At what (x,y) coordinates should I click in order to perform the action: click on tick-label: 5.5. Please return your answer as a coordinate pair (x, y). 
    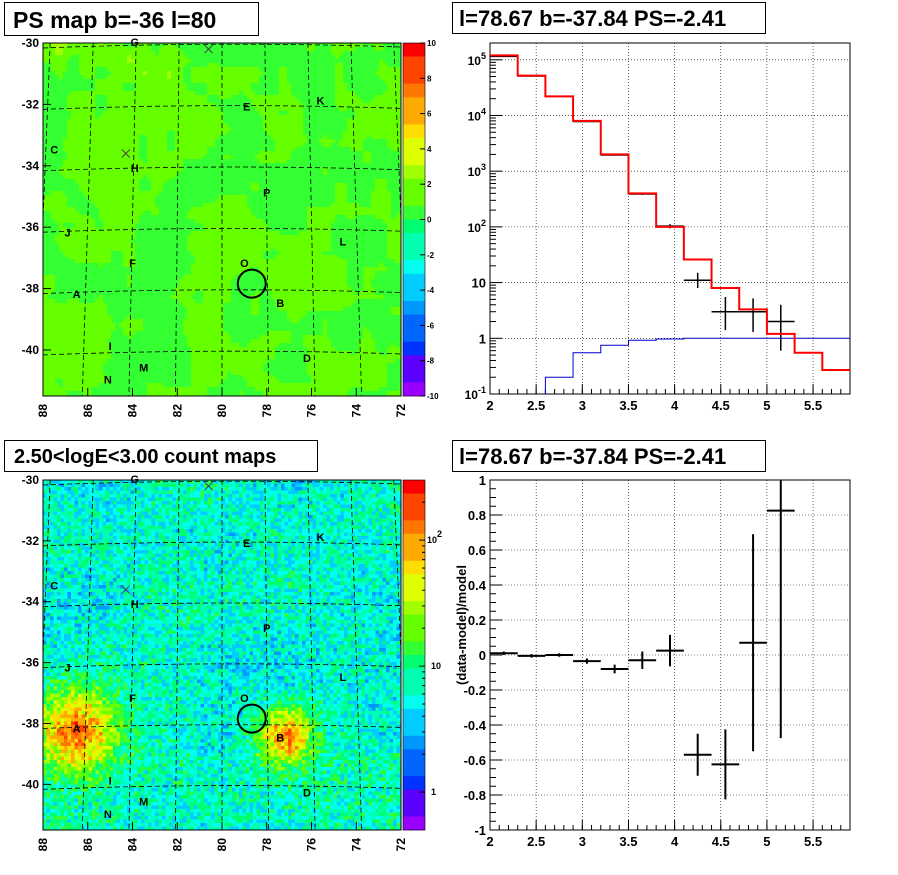
    Looking at the image, I should click on (813, 405).